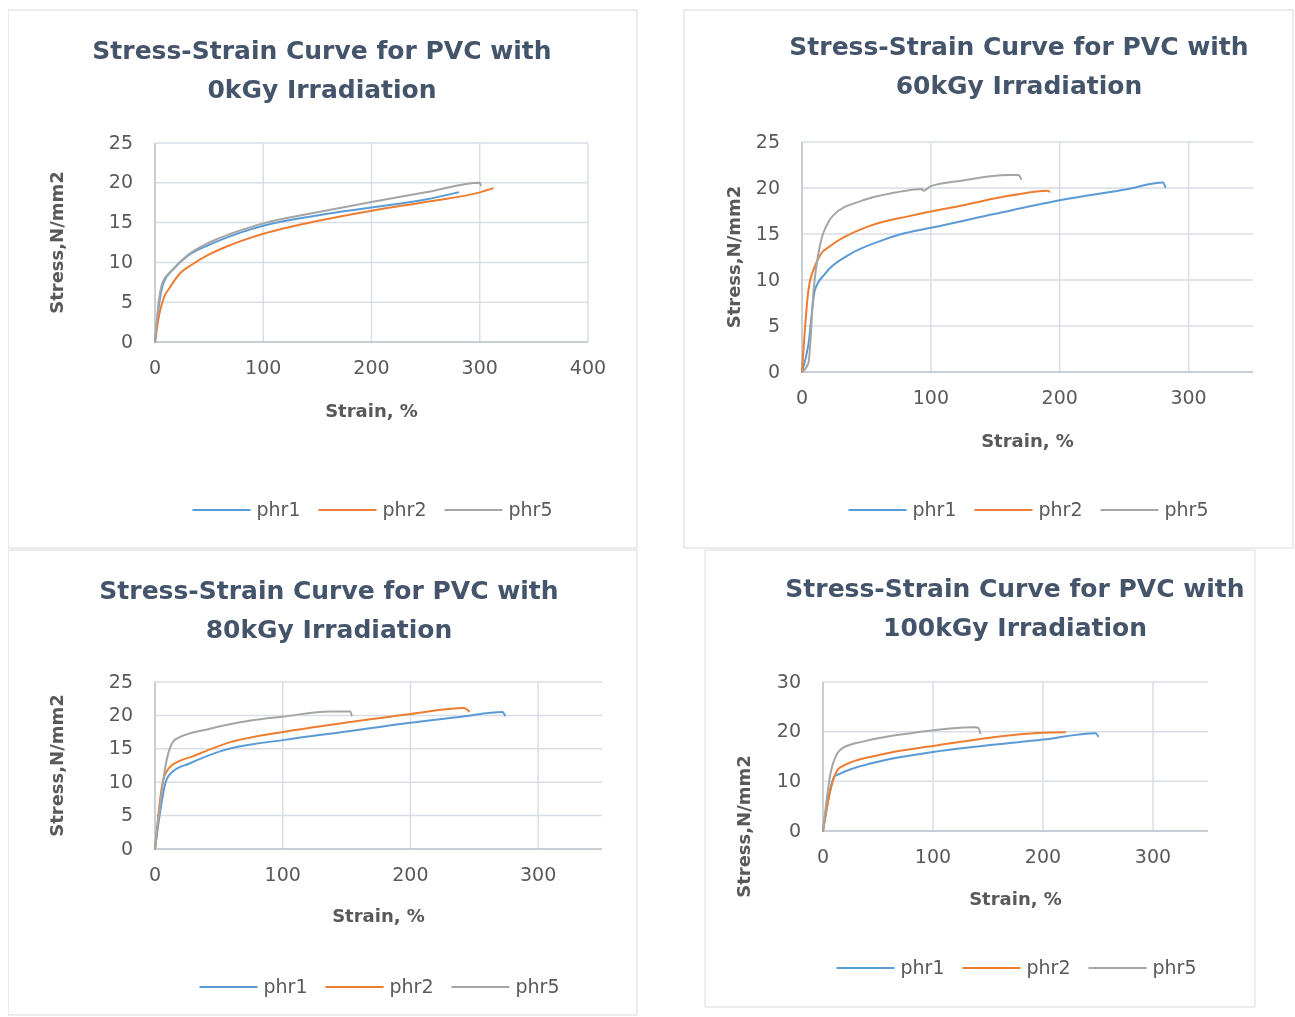  I want to click on y-tick-label: 30, so click(788, 680).